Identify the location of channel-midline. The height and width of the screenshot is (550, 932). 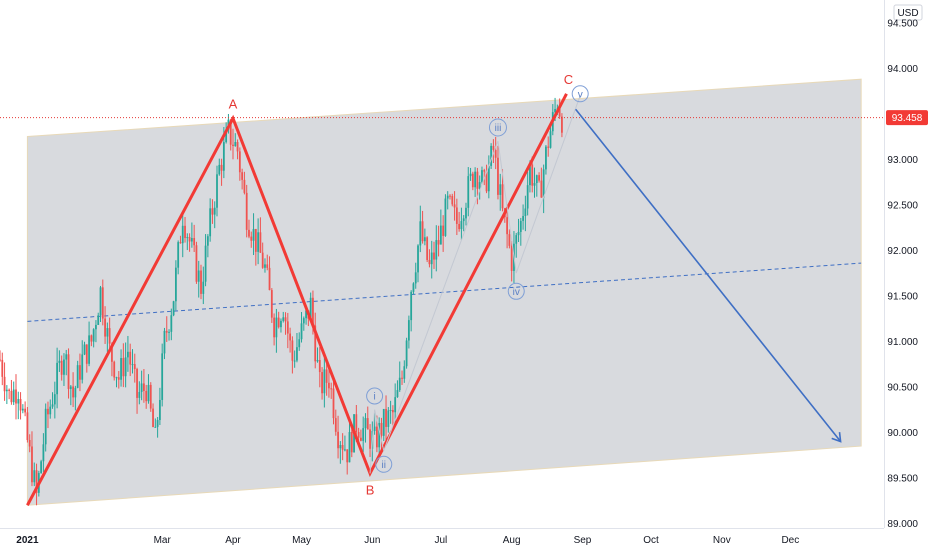
(444, 292).